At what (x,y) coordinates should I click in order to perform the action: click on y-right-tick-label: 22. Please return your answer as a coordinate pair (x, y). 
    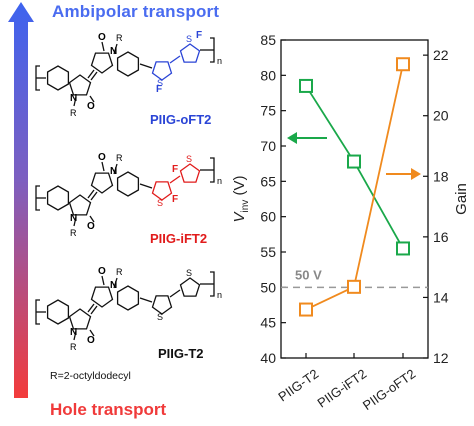
    Looking at the image, I should click on (441, 55).